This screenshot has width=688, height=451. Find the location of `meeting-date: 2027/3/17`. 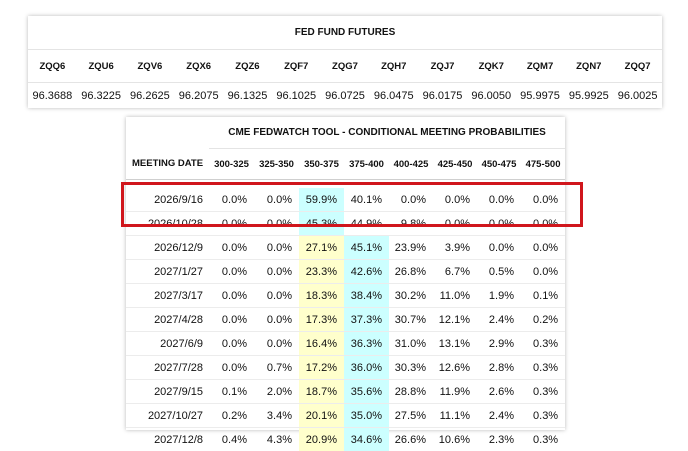

meeting-date: 2027/3/17 is located at coordinates (167, 296).